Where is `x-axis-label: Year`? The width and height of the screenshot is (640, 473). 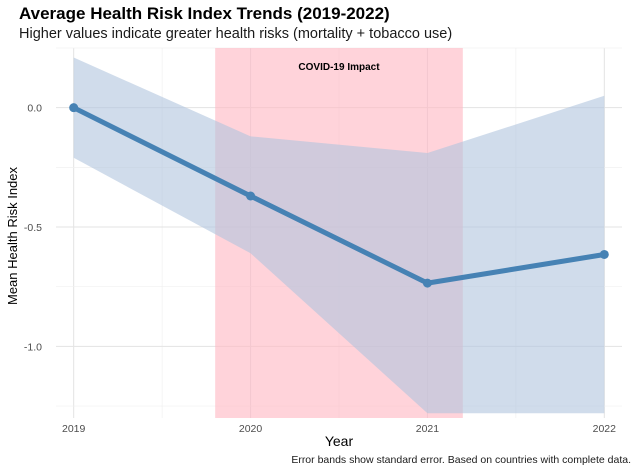 x-axis-label: Year is located at coordinates (339, 441).